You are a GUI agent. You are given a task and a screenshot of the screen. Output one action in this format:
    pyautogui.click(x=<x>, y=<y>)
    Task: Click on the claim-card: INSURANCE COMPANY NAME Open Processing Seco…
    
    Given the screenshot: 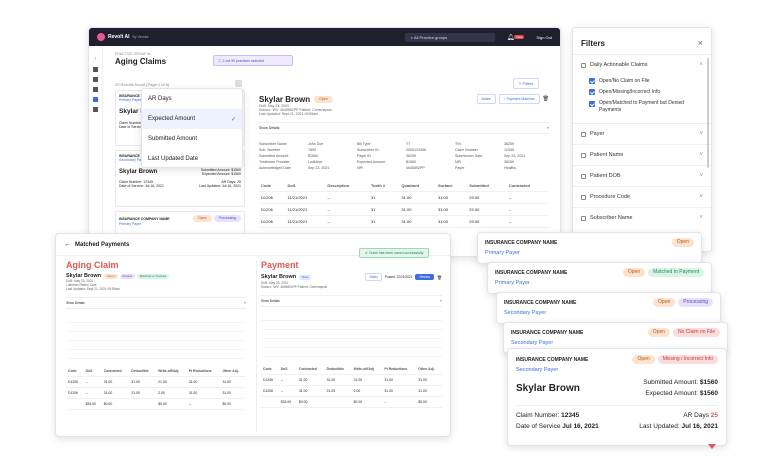 What is the action you would take?
    pyautogui.click(x=608, y=308)
    